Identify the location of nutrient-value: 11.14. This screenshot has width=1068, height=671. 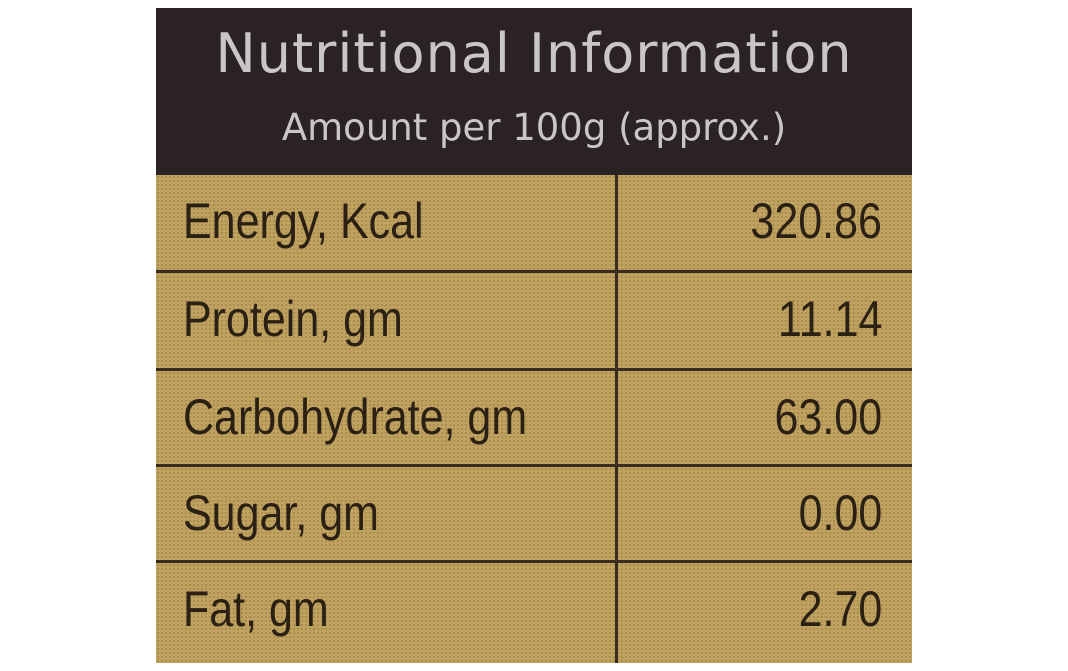
(829, 319).